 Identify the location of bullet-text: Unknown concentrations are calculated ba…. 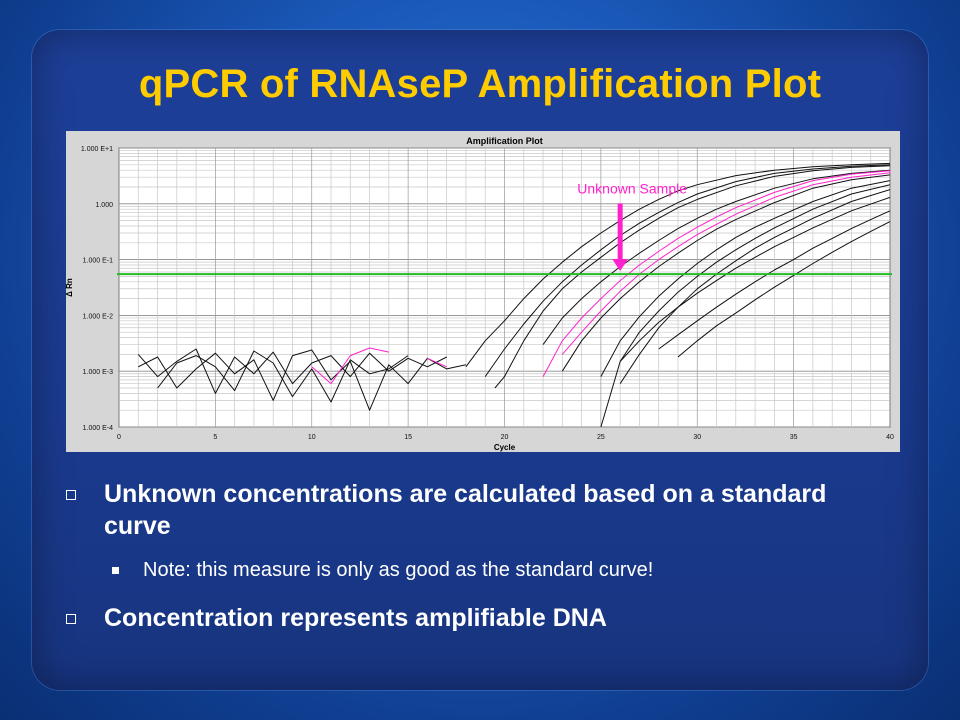
(465, 510).